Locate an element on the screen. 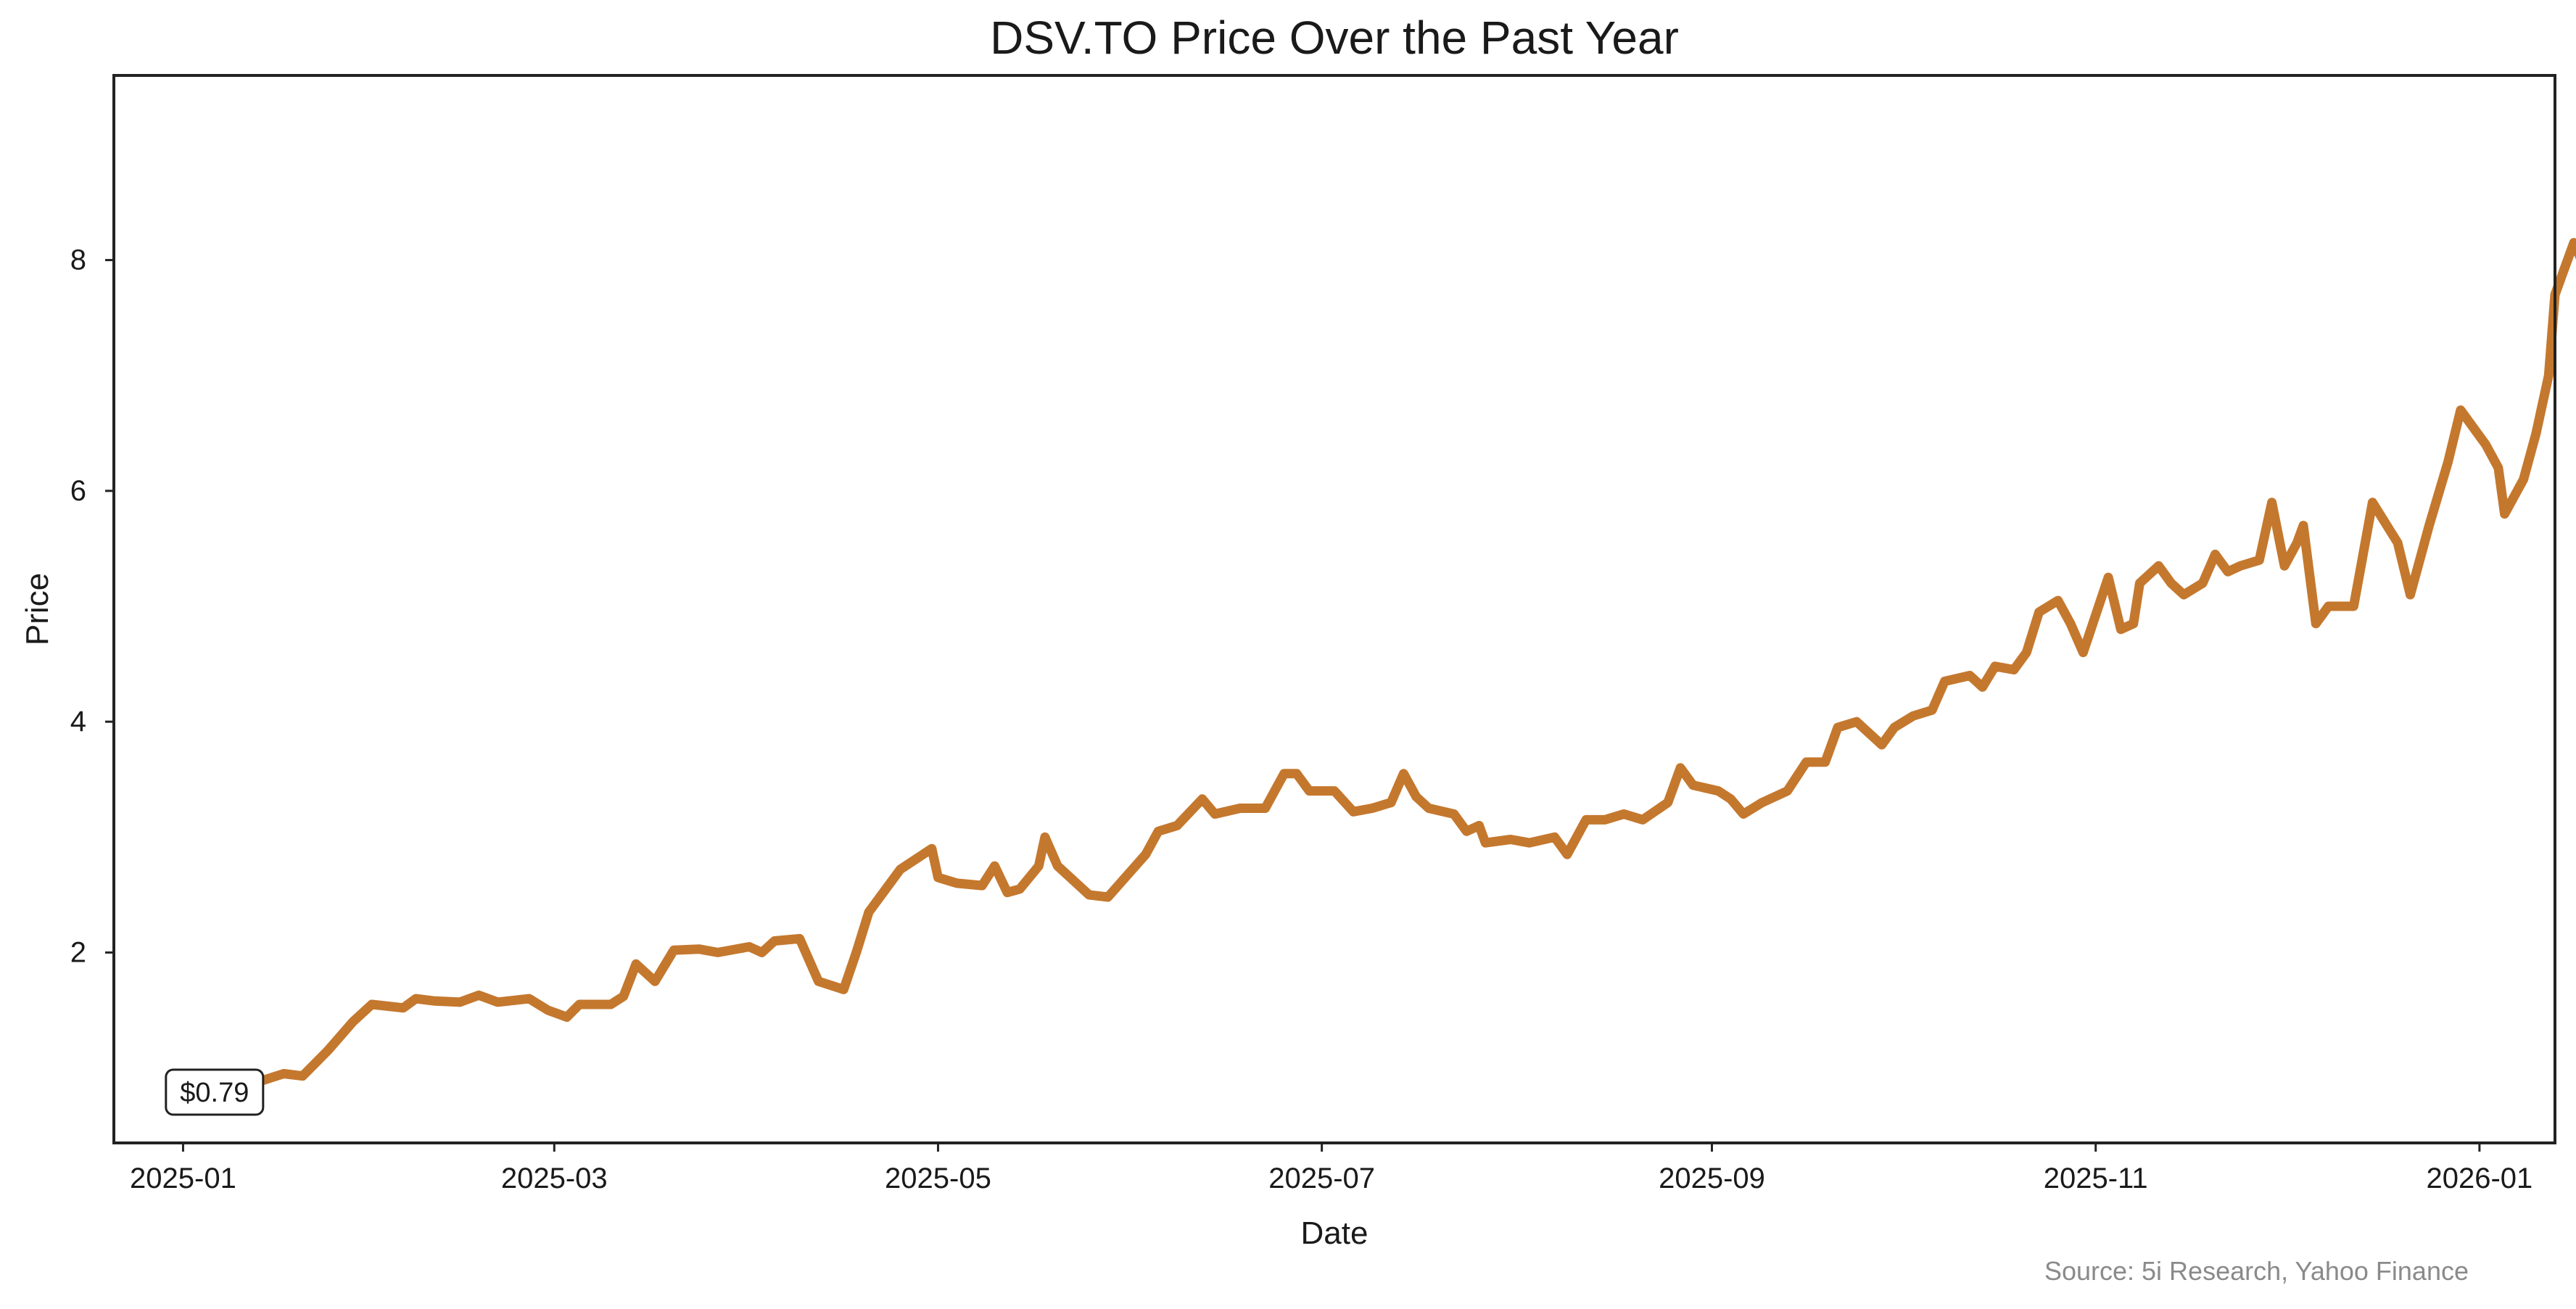 The width and height of the screenshot is (2576, 1309). x-tick-label: 2025-05 is located at coordinates (938, 1178).